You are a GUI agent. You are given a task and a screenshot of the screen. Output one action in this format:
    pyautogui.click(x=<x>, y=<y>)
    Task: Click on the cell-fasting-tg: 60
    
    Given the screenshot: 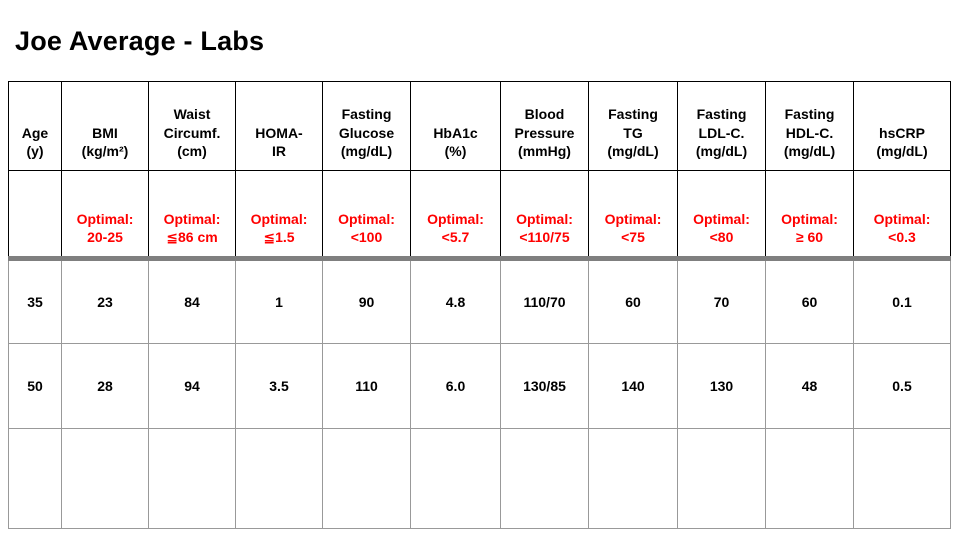 What is the action you would take?
    pyautogui.click(x=633, y=300)
    